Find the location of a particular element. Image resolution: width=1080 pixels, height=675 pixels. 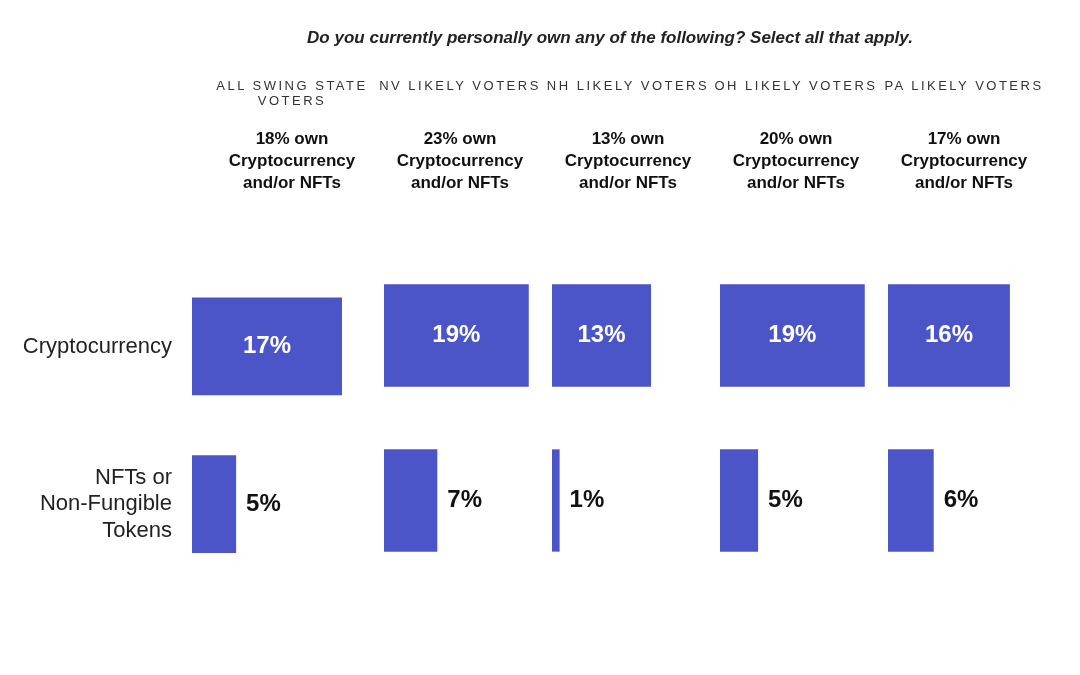

y-tick-label: Cryptocurrency is located at coordinates (97, 345).